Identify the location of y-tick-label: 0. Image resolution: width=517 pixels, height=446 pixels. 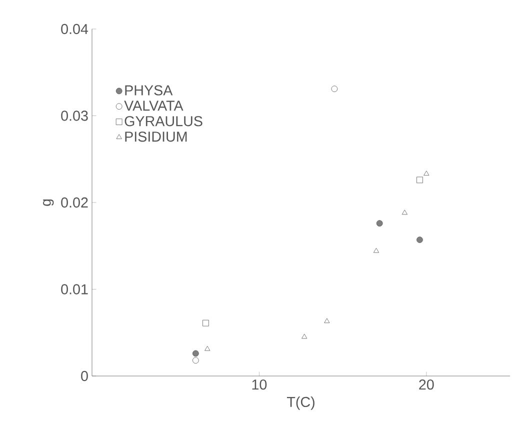
(84, 376).